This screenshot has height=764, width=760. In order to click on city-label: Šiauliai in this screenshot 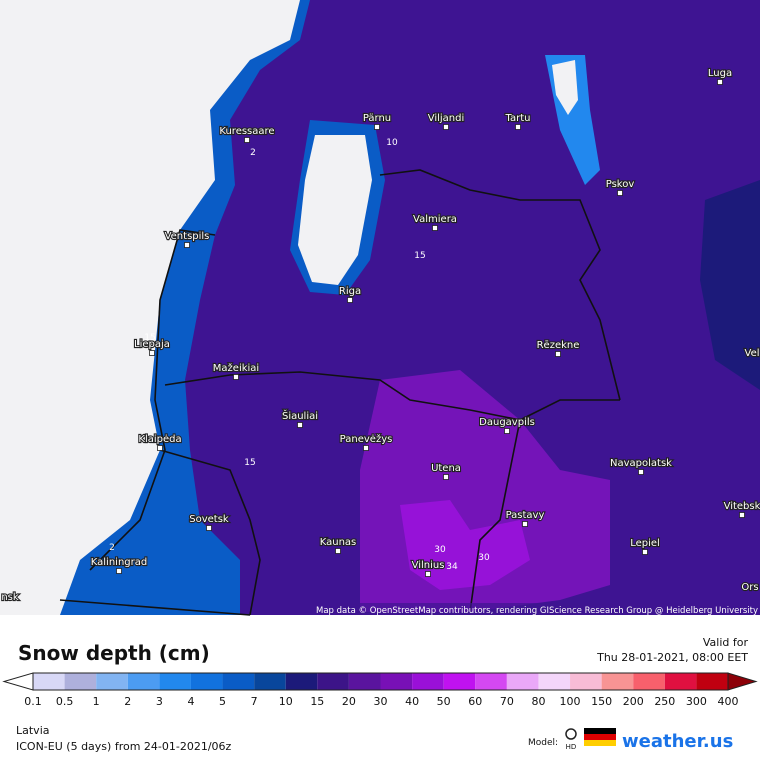, I will do `click(300, 415)`.